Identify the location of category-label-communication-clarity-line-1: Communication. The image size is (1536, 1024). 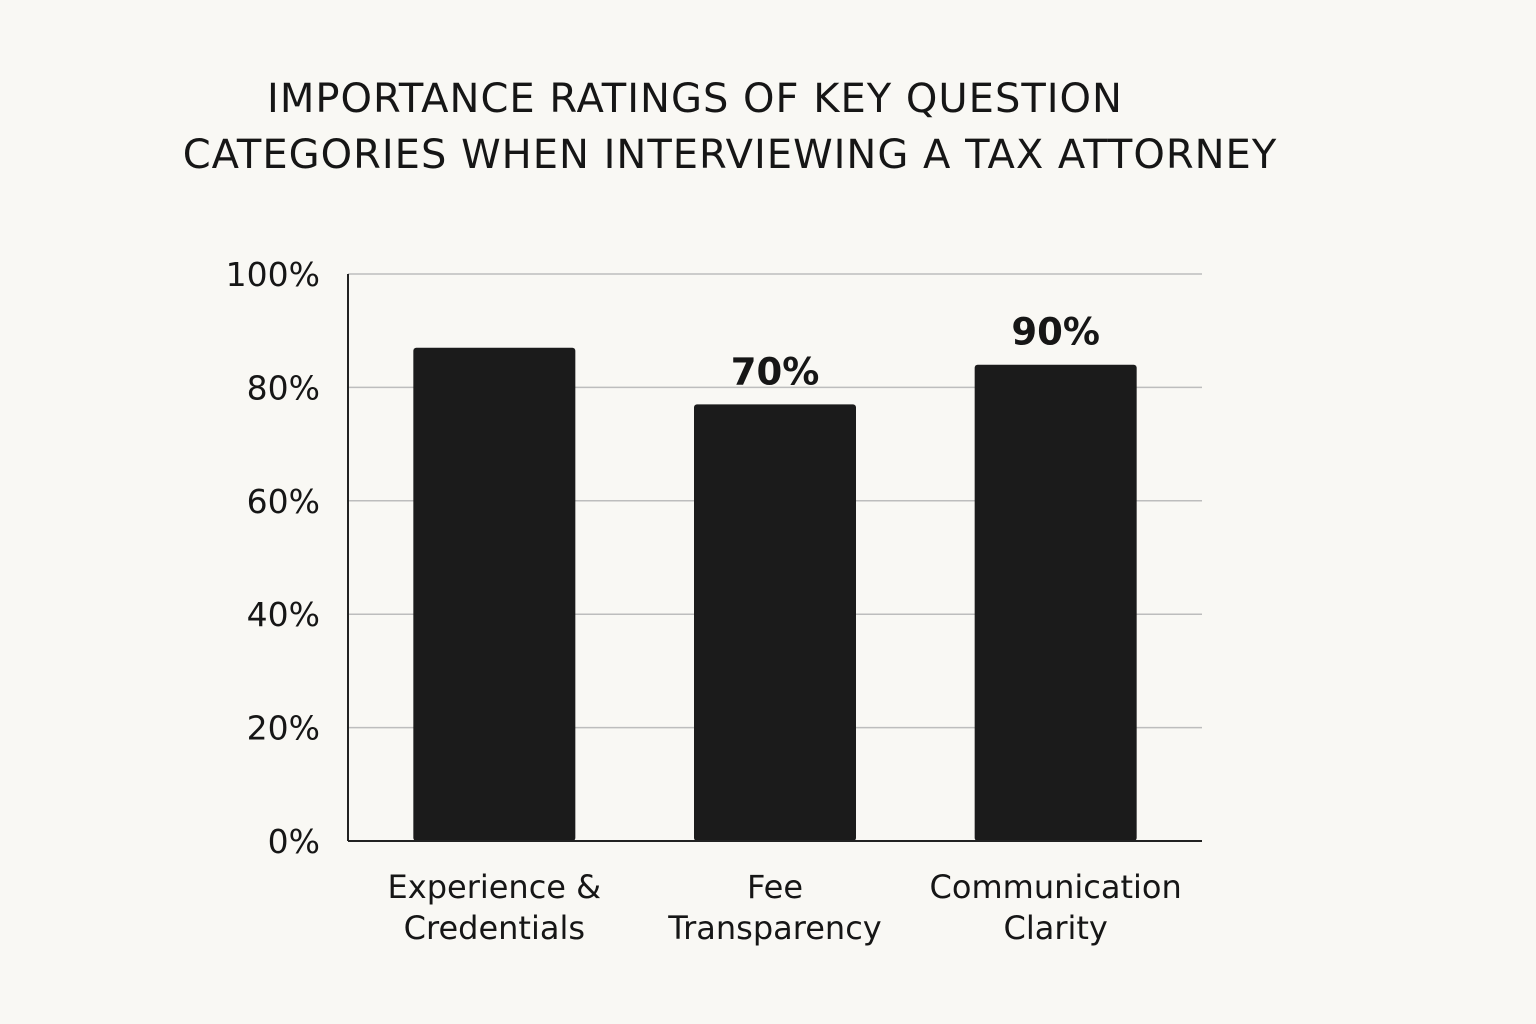
(1056, 887).